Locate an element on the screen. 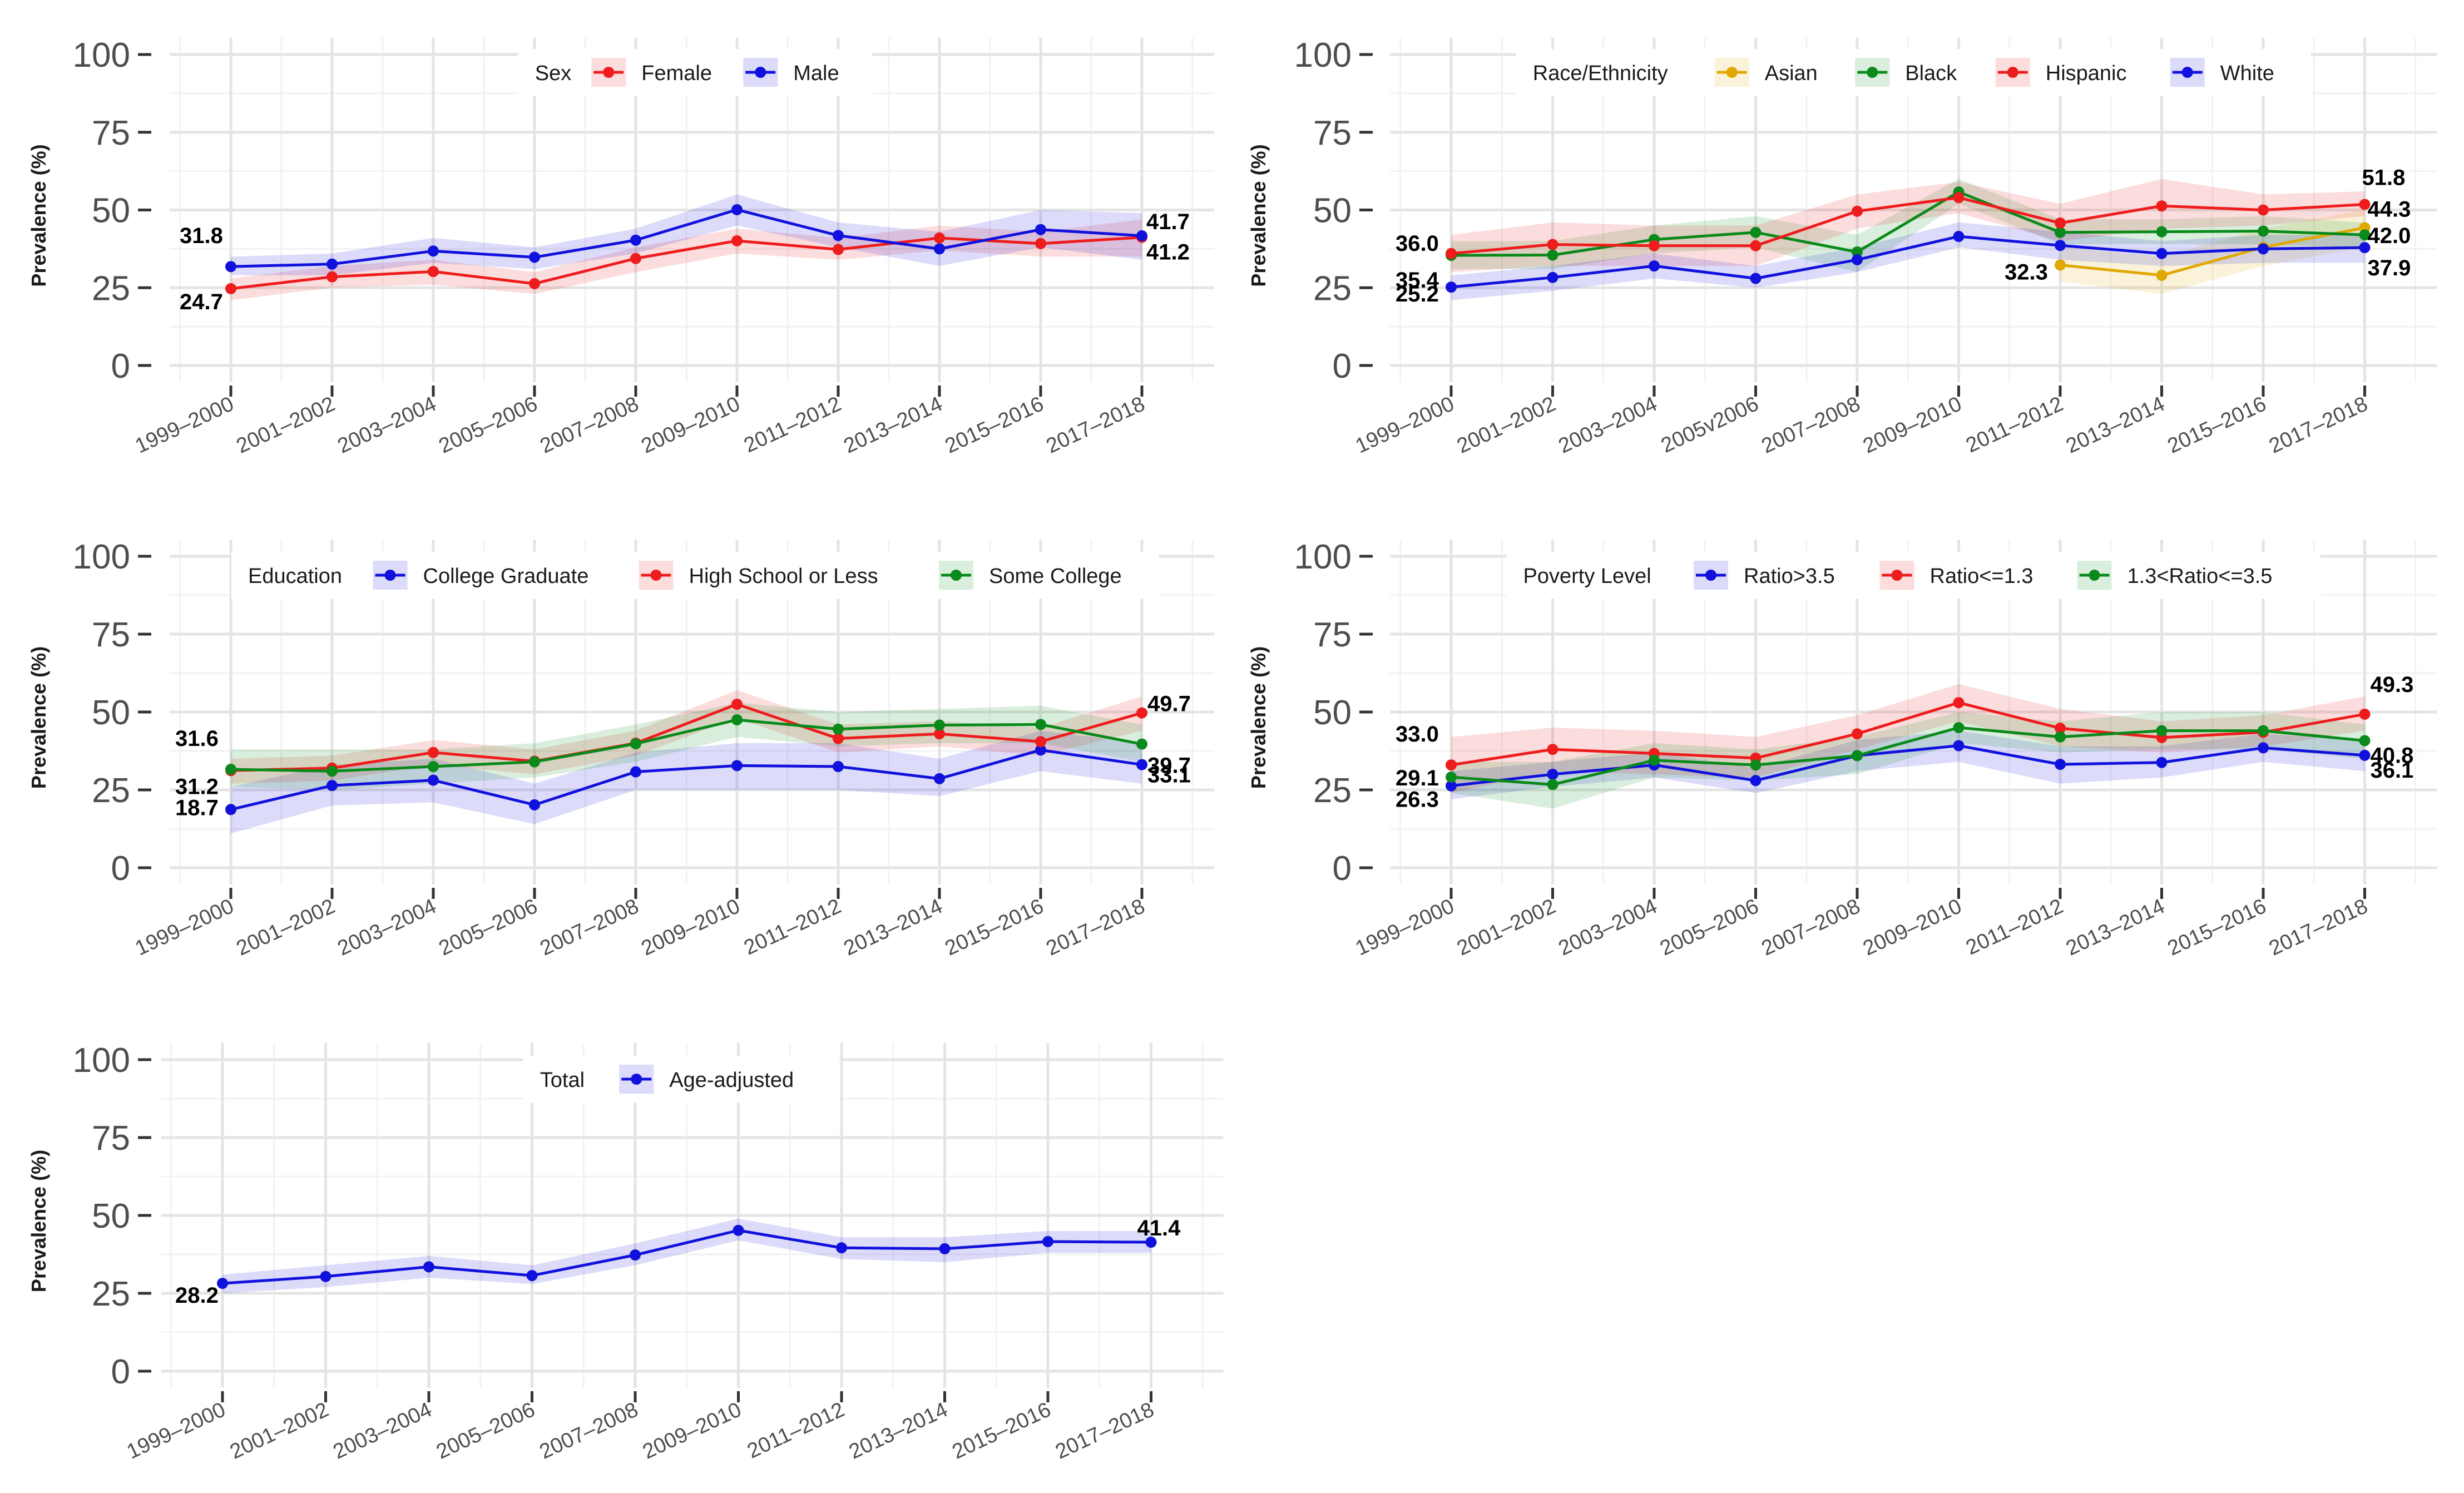 The image size is (2464, 1493). data-label: 33.0 is located at coordinates (1418, 734).